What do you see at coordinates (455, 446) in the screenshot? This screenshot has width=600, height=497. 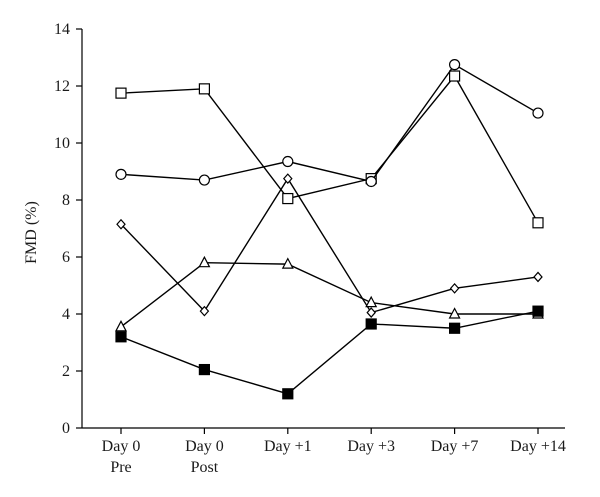 I see `x-tick-label: Day +7` at bounding box center [455, 446].